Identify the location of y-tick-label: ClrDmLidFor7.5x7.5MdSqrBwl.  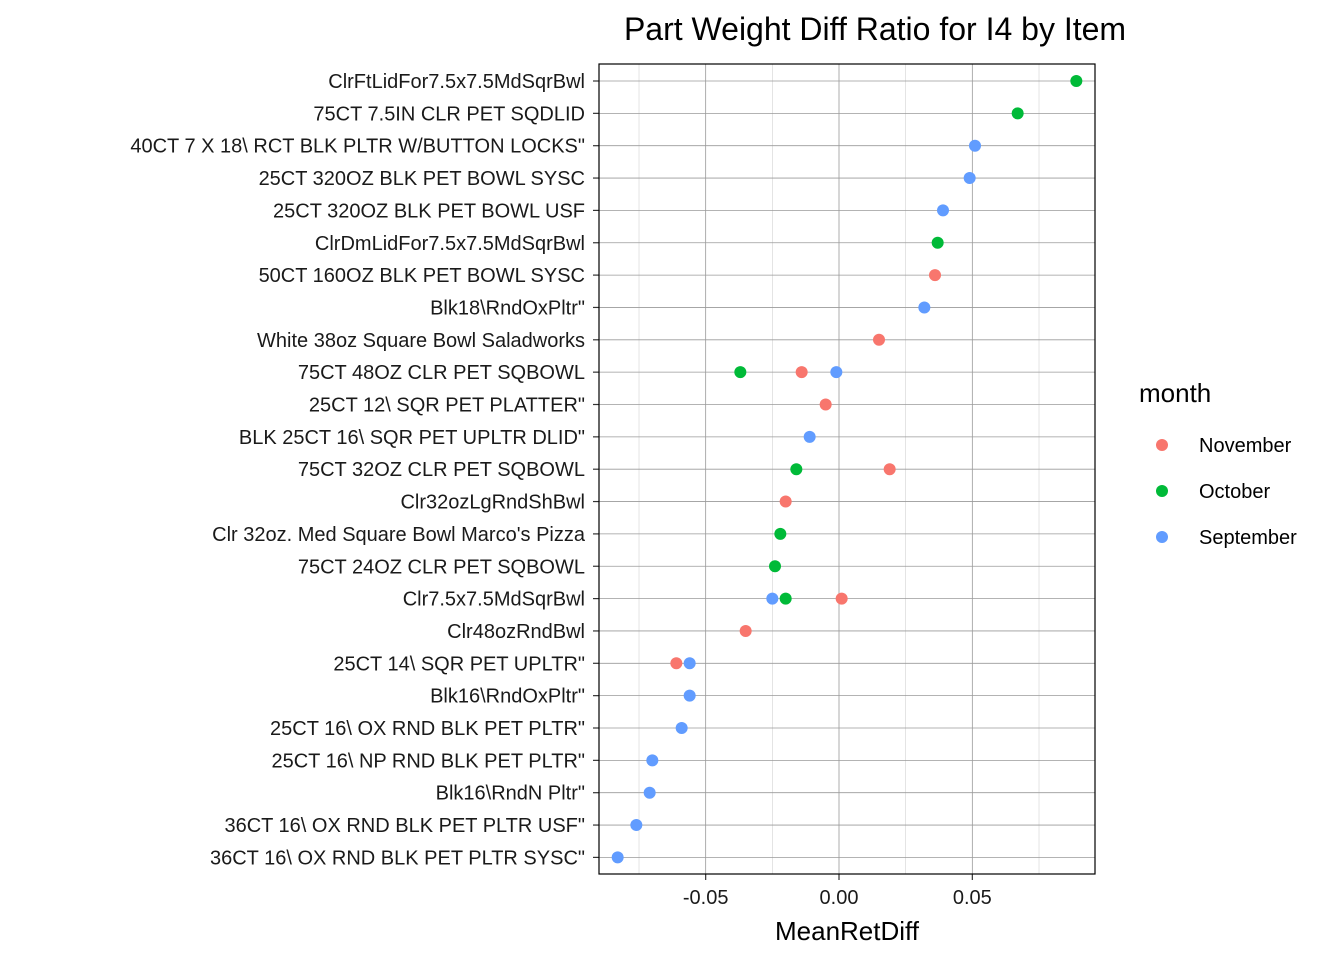
(450, 244).